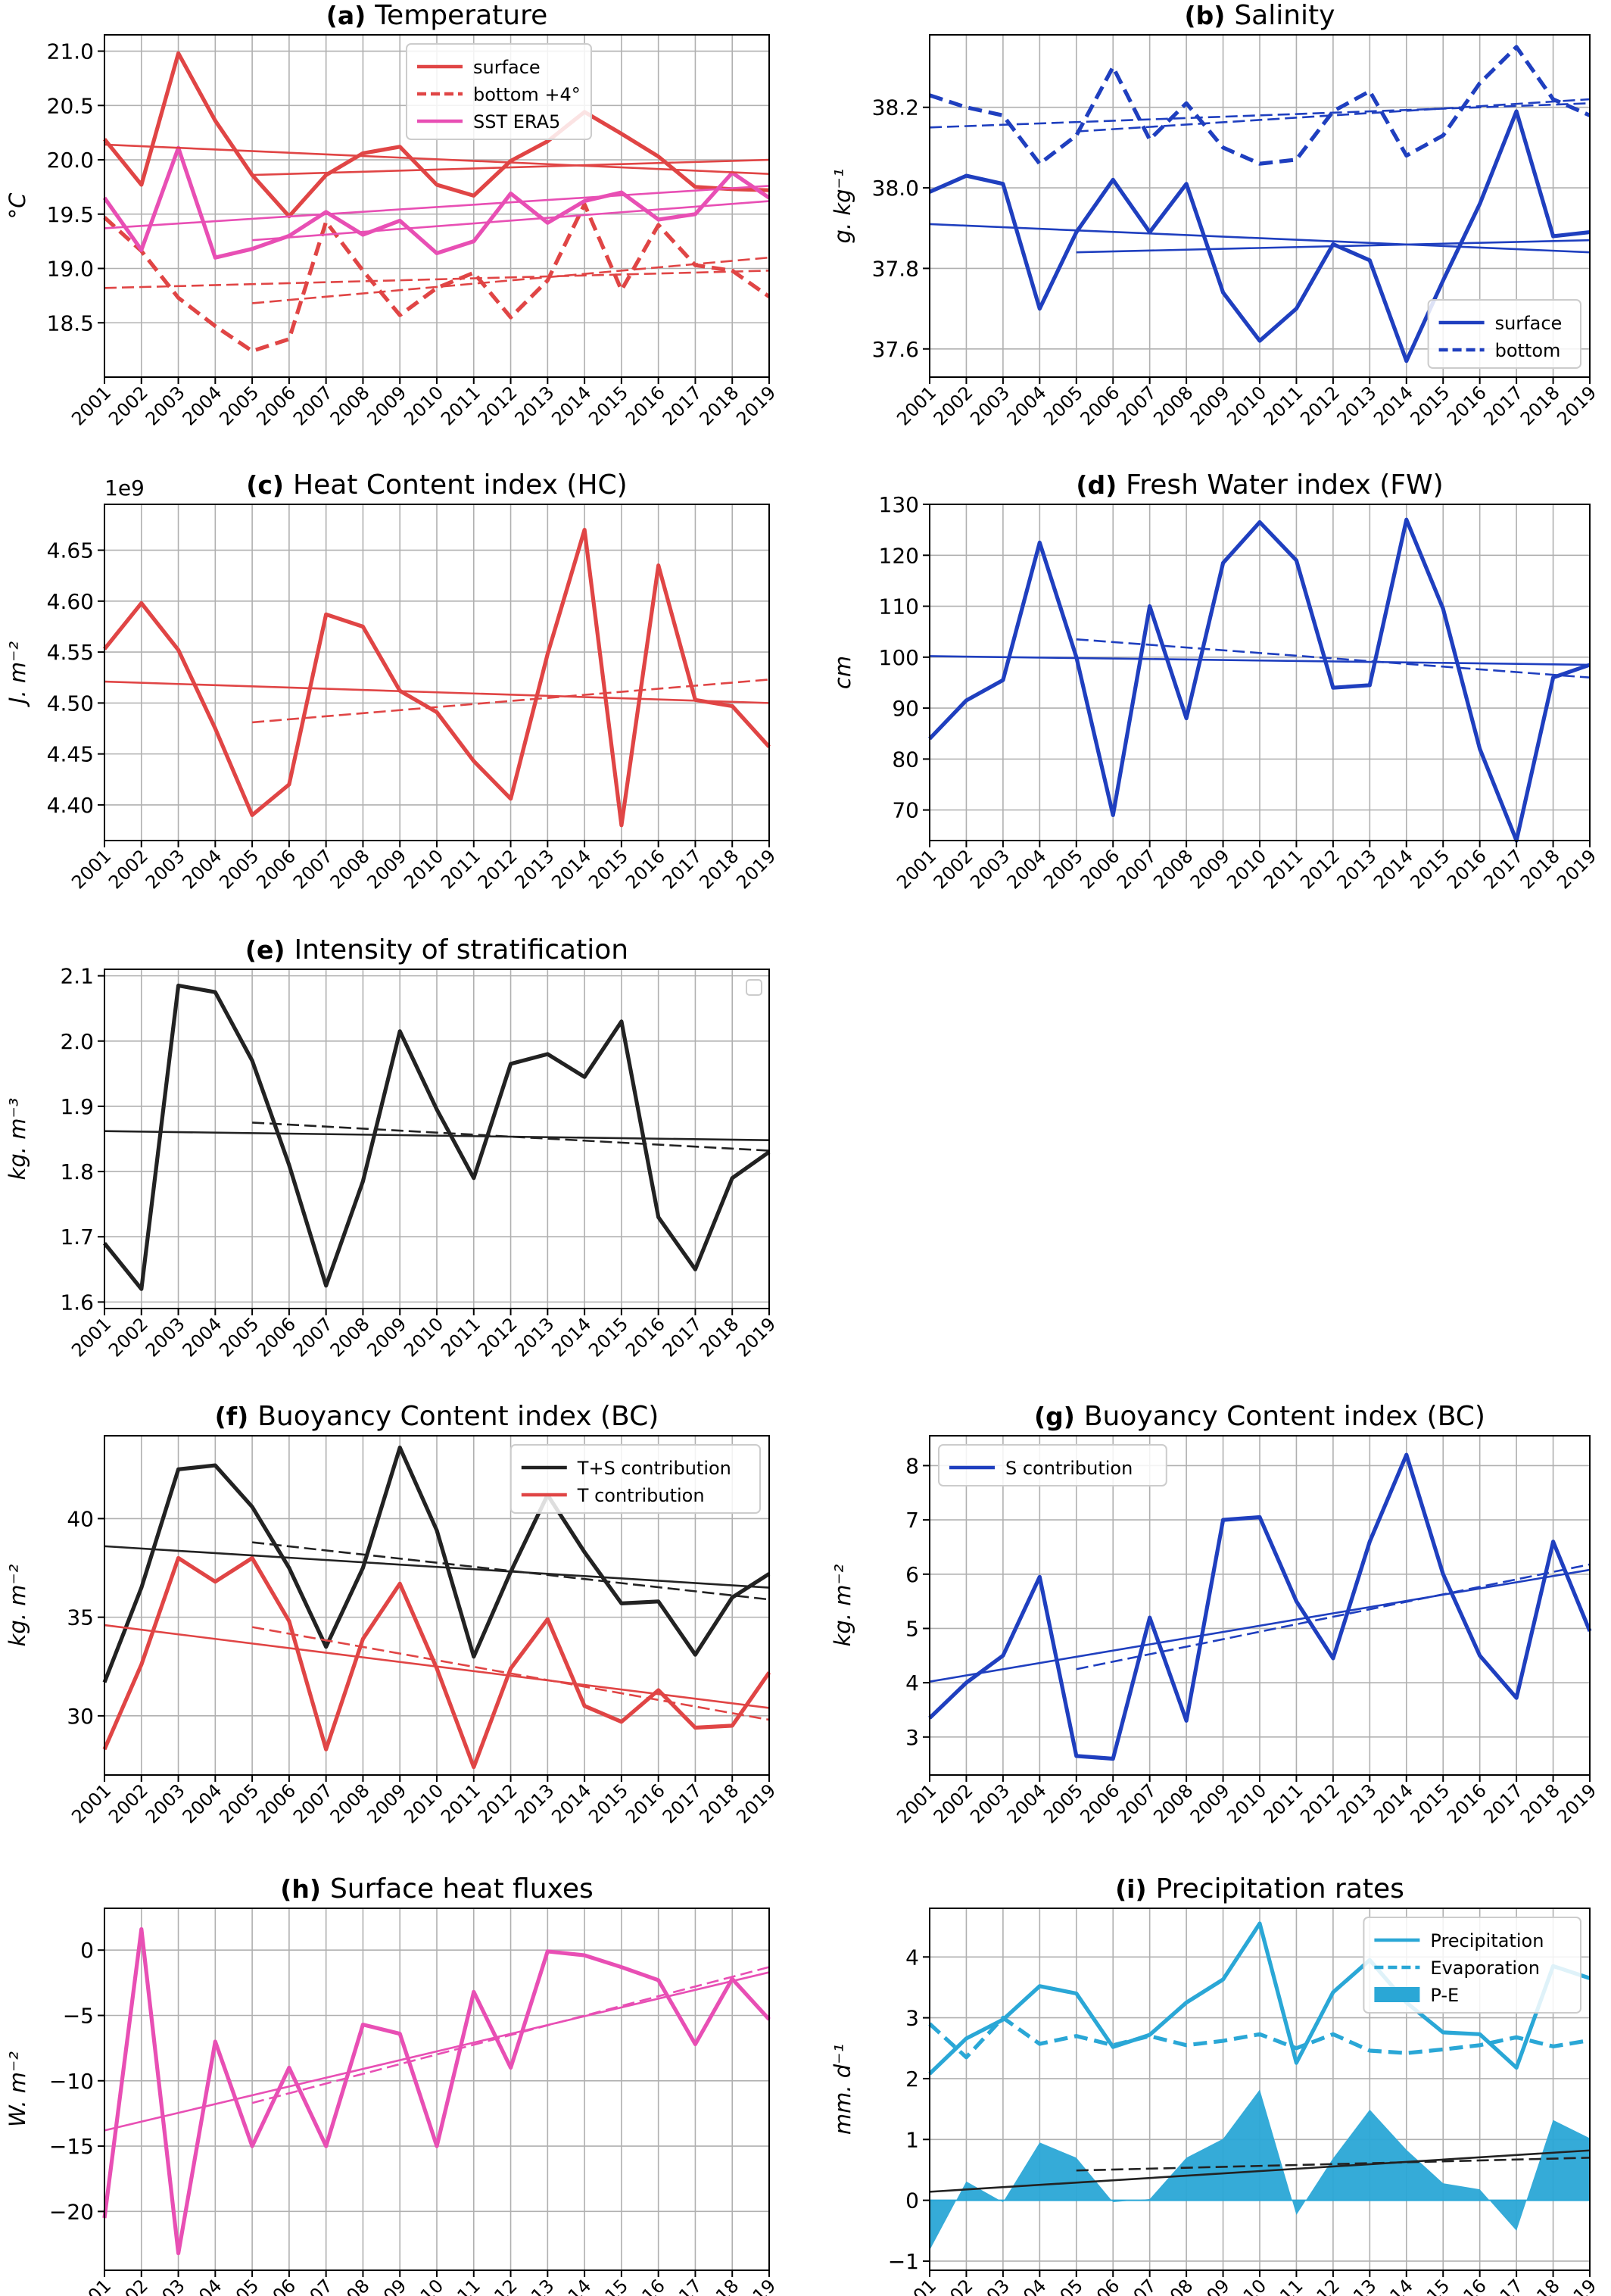 This screenshot has width=1611, height=2296. What do you see at coordinates (1504, 334) in the screenshot?
I see `legend: surface bottom` at bounding box center [1504, 334].